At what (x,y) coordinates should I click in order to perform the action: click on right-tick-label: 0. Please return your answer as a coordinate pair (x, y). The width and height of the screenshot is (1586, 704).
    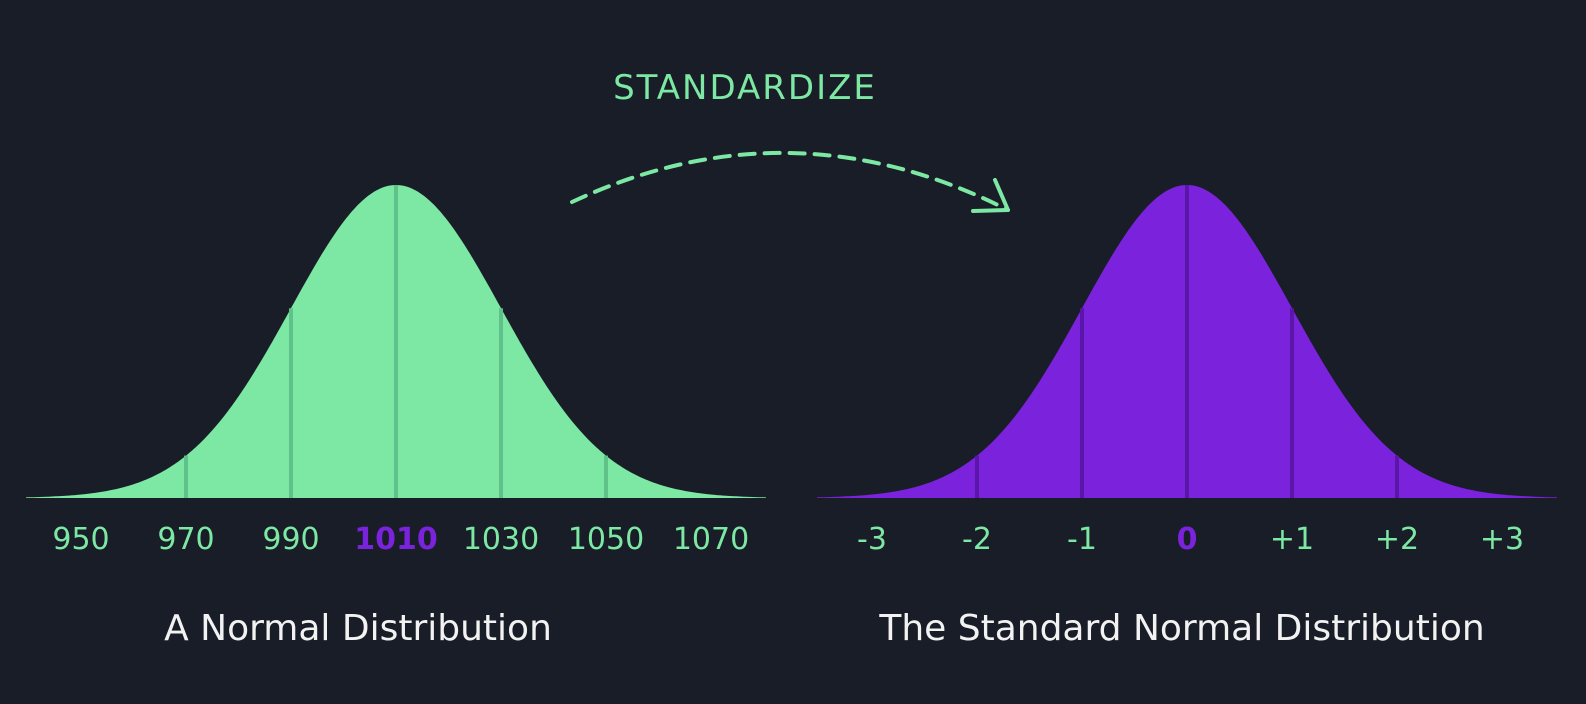
    Looking at the image, I should click on (1187, 539).